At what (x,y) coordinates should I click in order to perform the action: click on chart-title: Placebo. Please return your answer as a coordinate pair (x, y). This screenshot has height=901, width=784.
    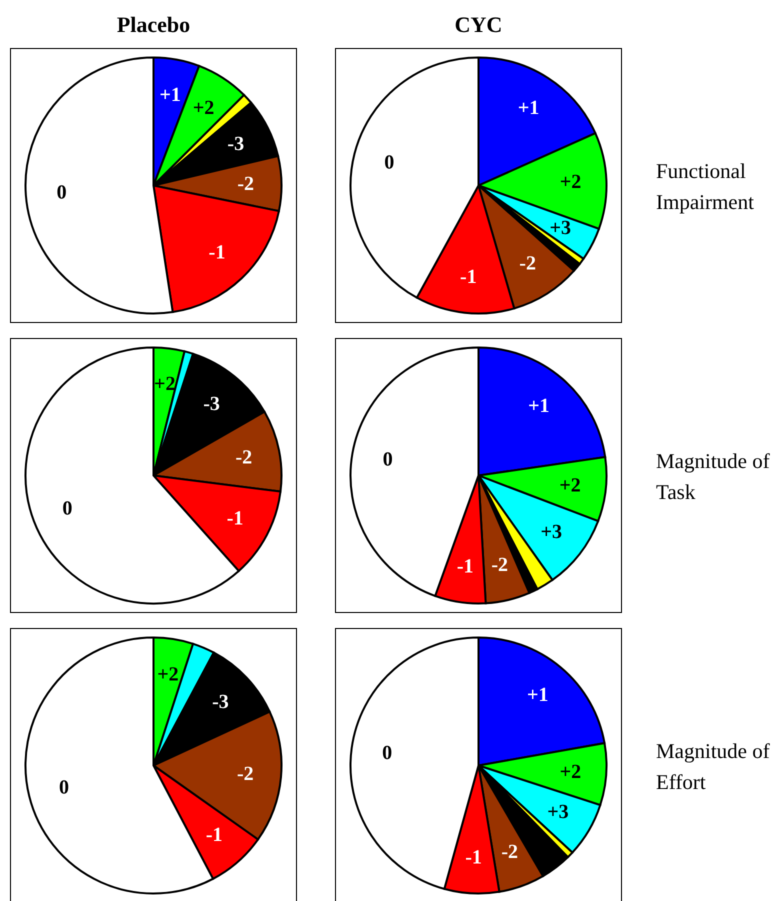
    Looking at the image, I should click on (154, 25).